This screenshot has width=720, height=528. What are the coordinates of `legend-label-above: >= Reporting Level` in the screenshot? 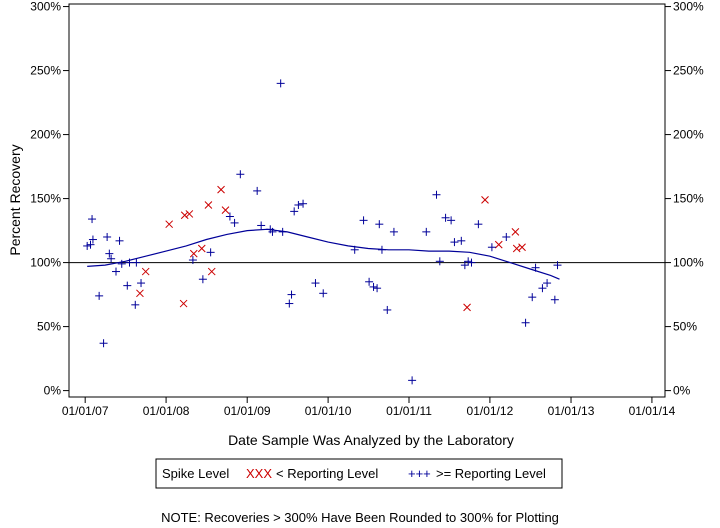 It's located at (491, 473).